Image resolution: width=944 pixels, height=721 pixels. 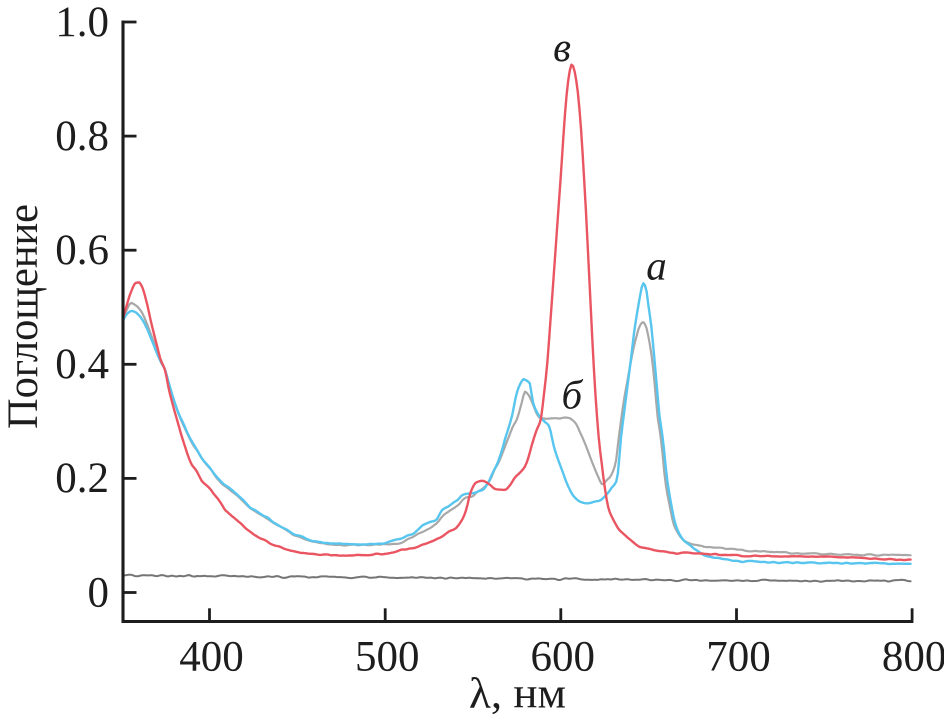 I want to click on svg-text: 600, so click(x=563, y=657).